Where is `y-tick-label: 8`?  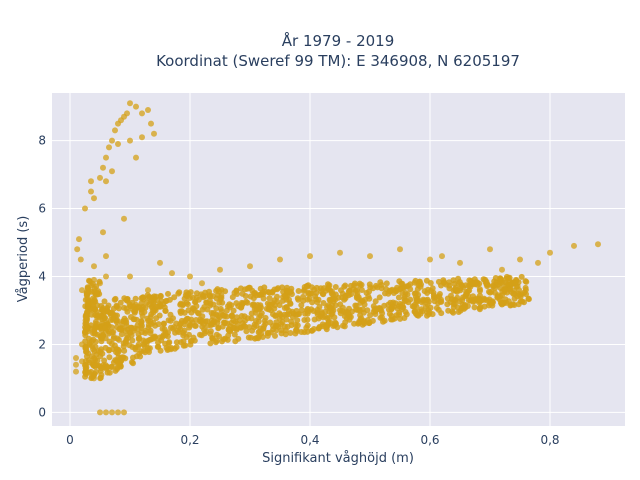 y-tick-label: 8 is located at coordinates (42, 141).